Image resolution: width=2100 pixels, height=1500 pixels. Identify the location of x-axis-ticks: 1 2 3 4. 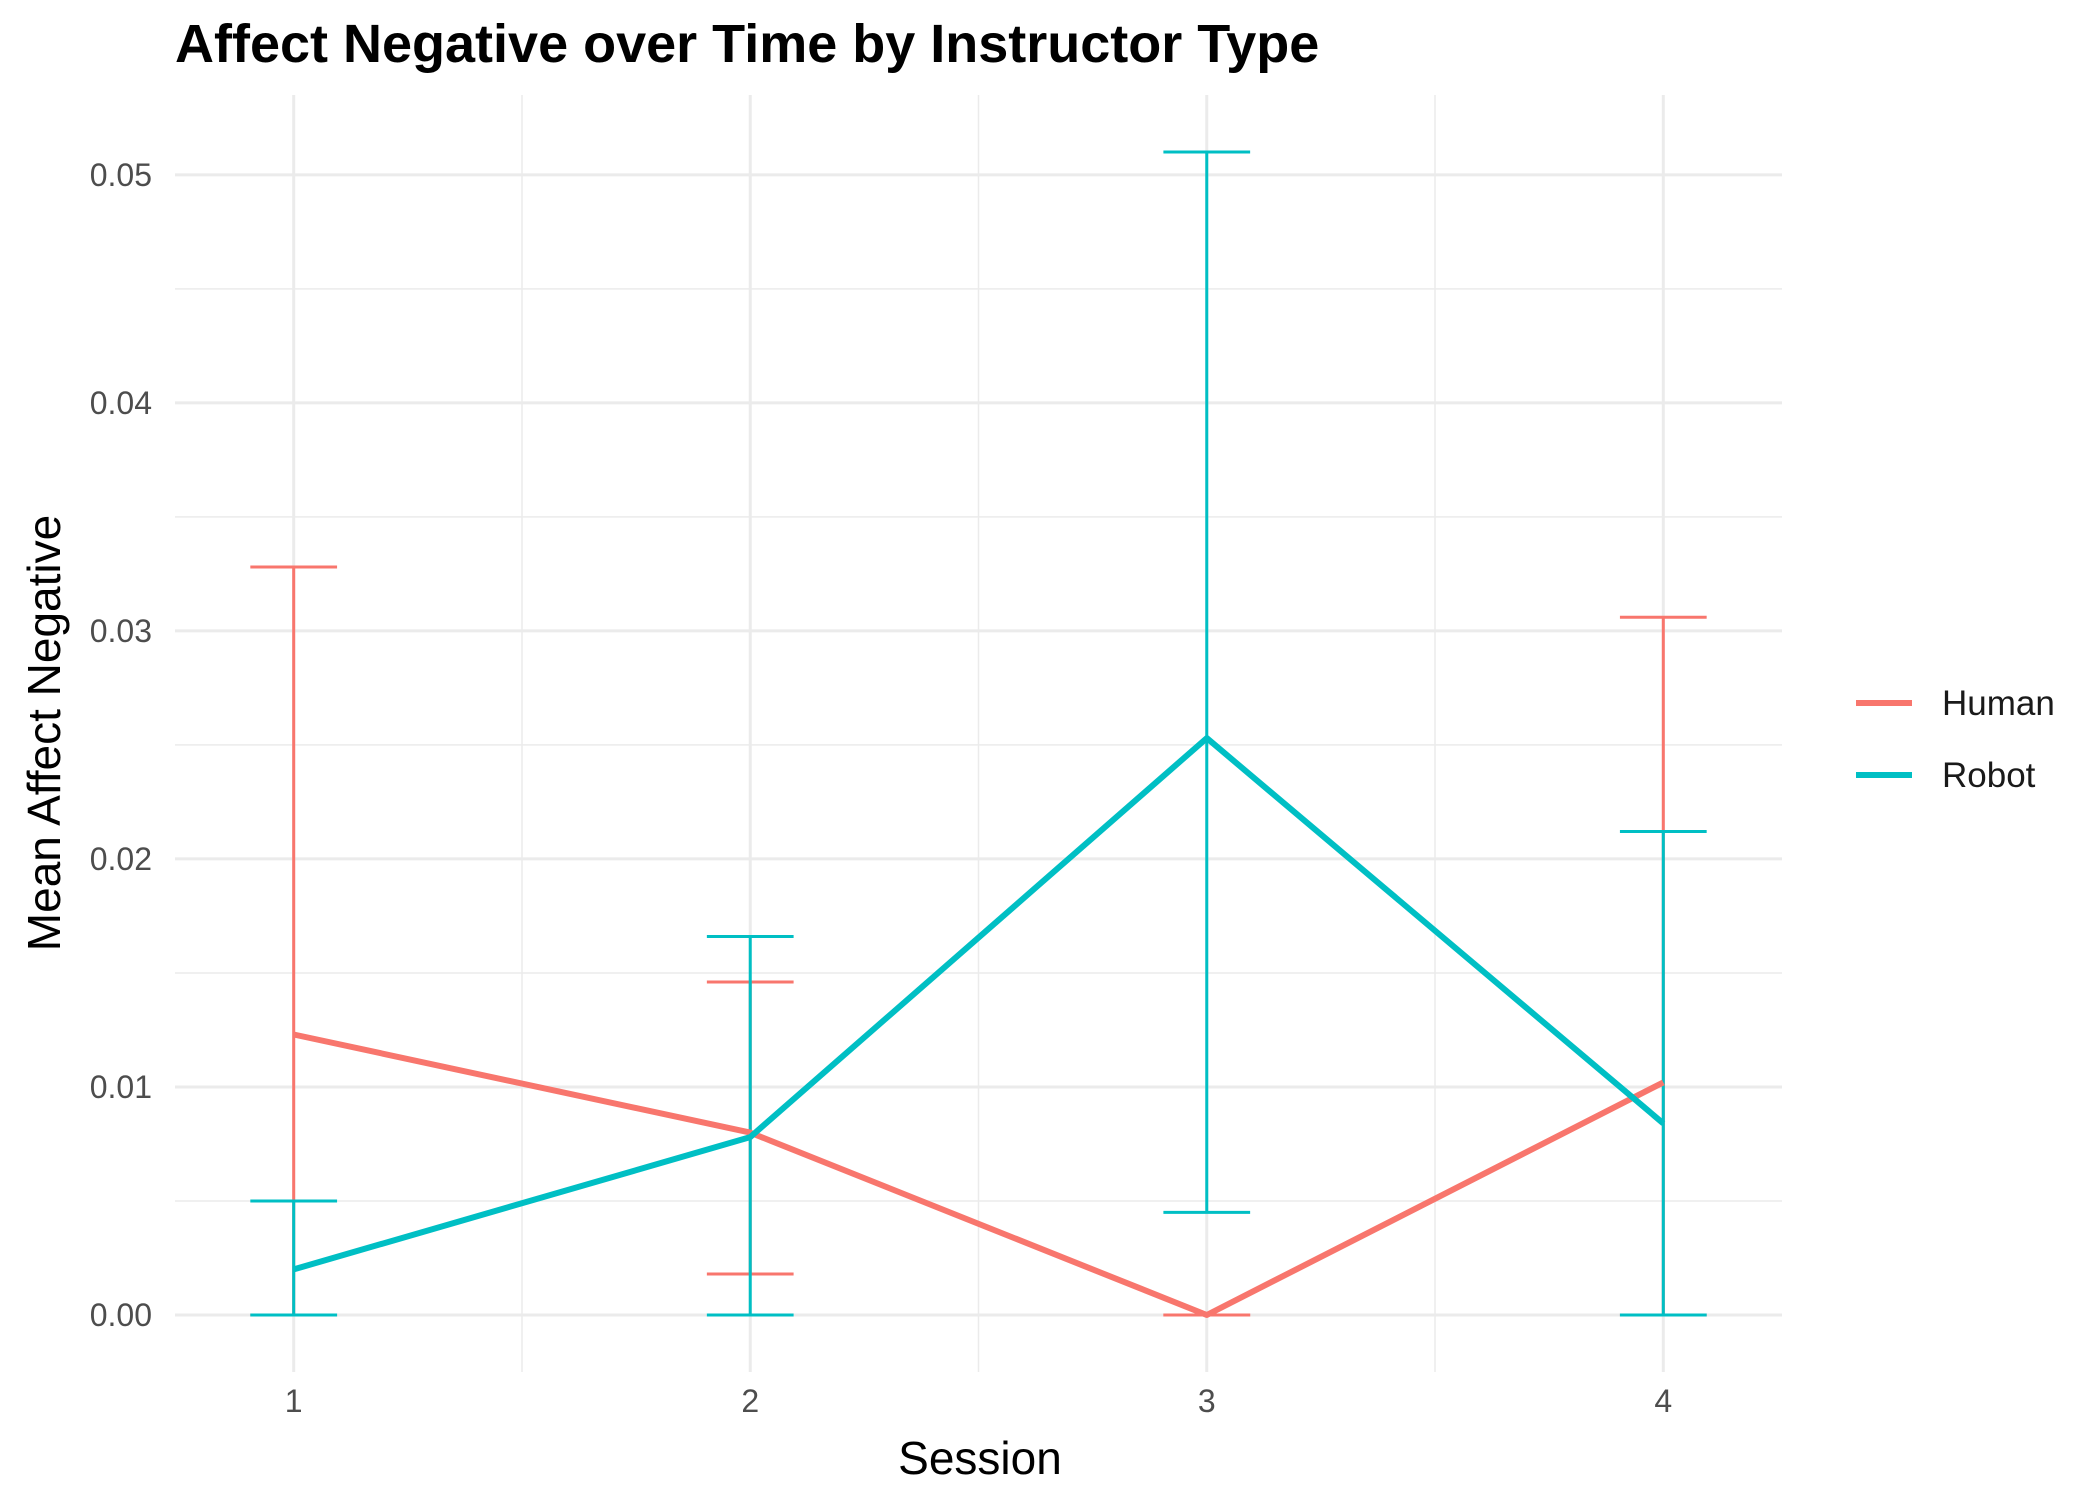
(978, 1401).